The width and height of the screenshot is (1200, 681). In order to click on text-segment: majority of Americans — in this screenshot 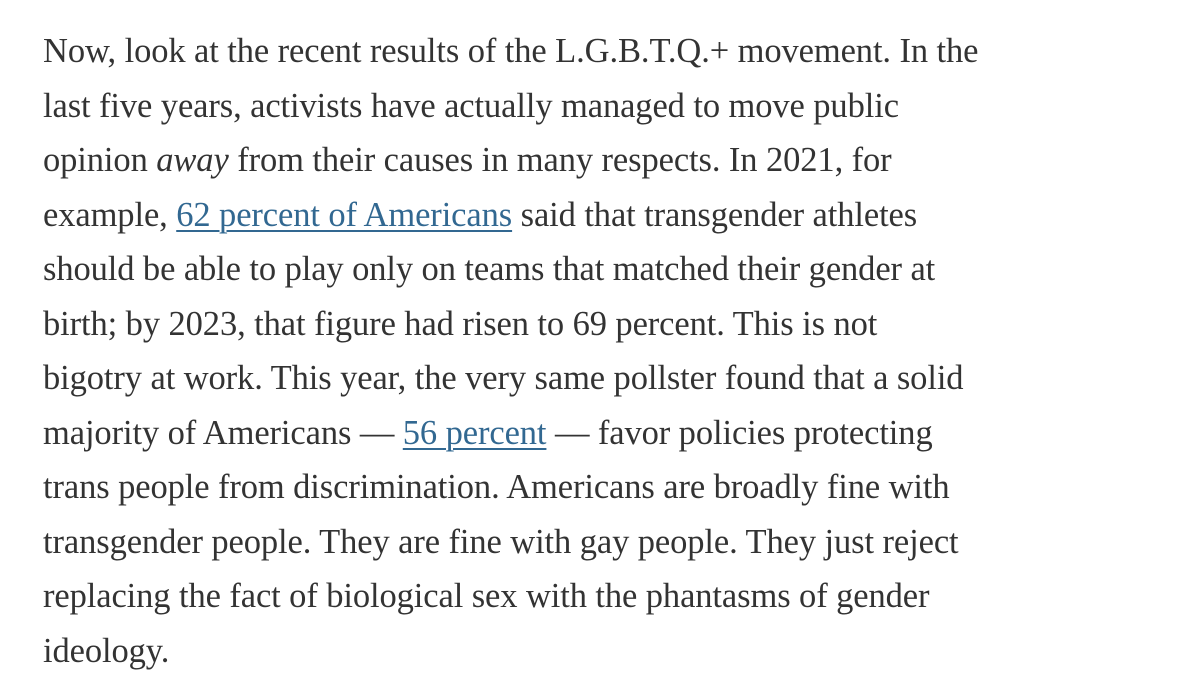, I will do `click(223, 432)`.